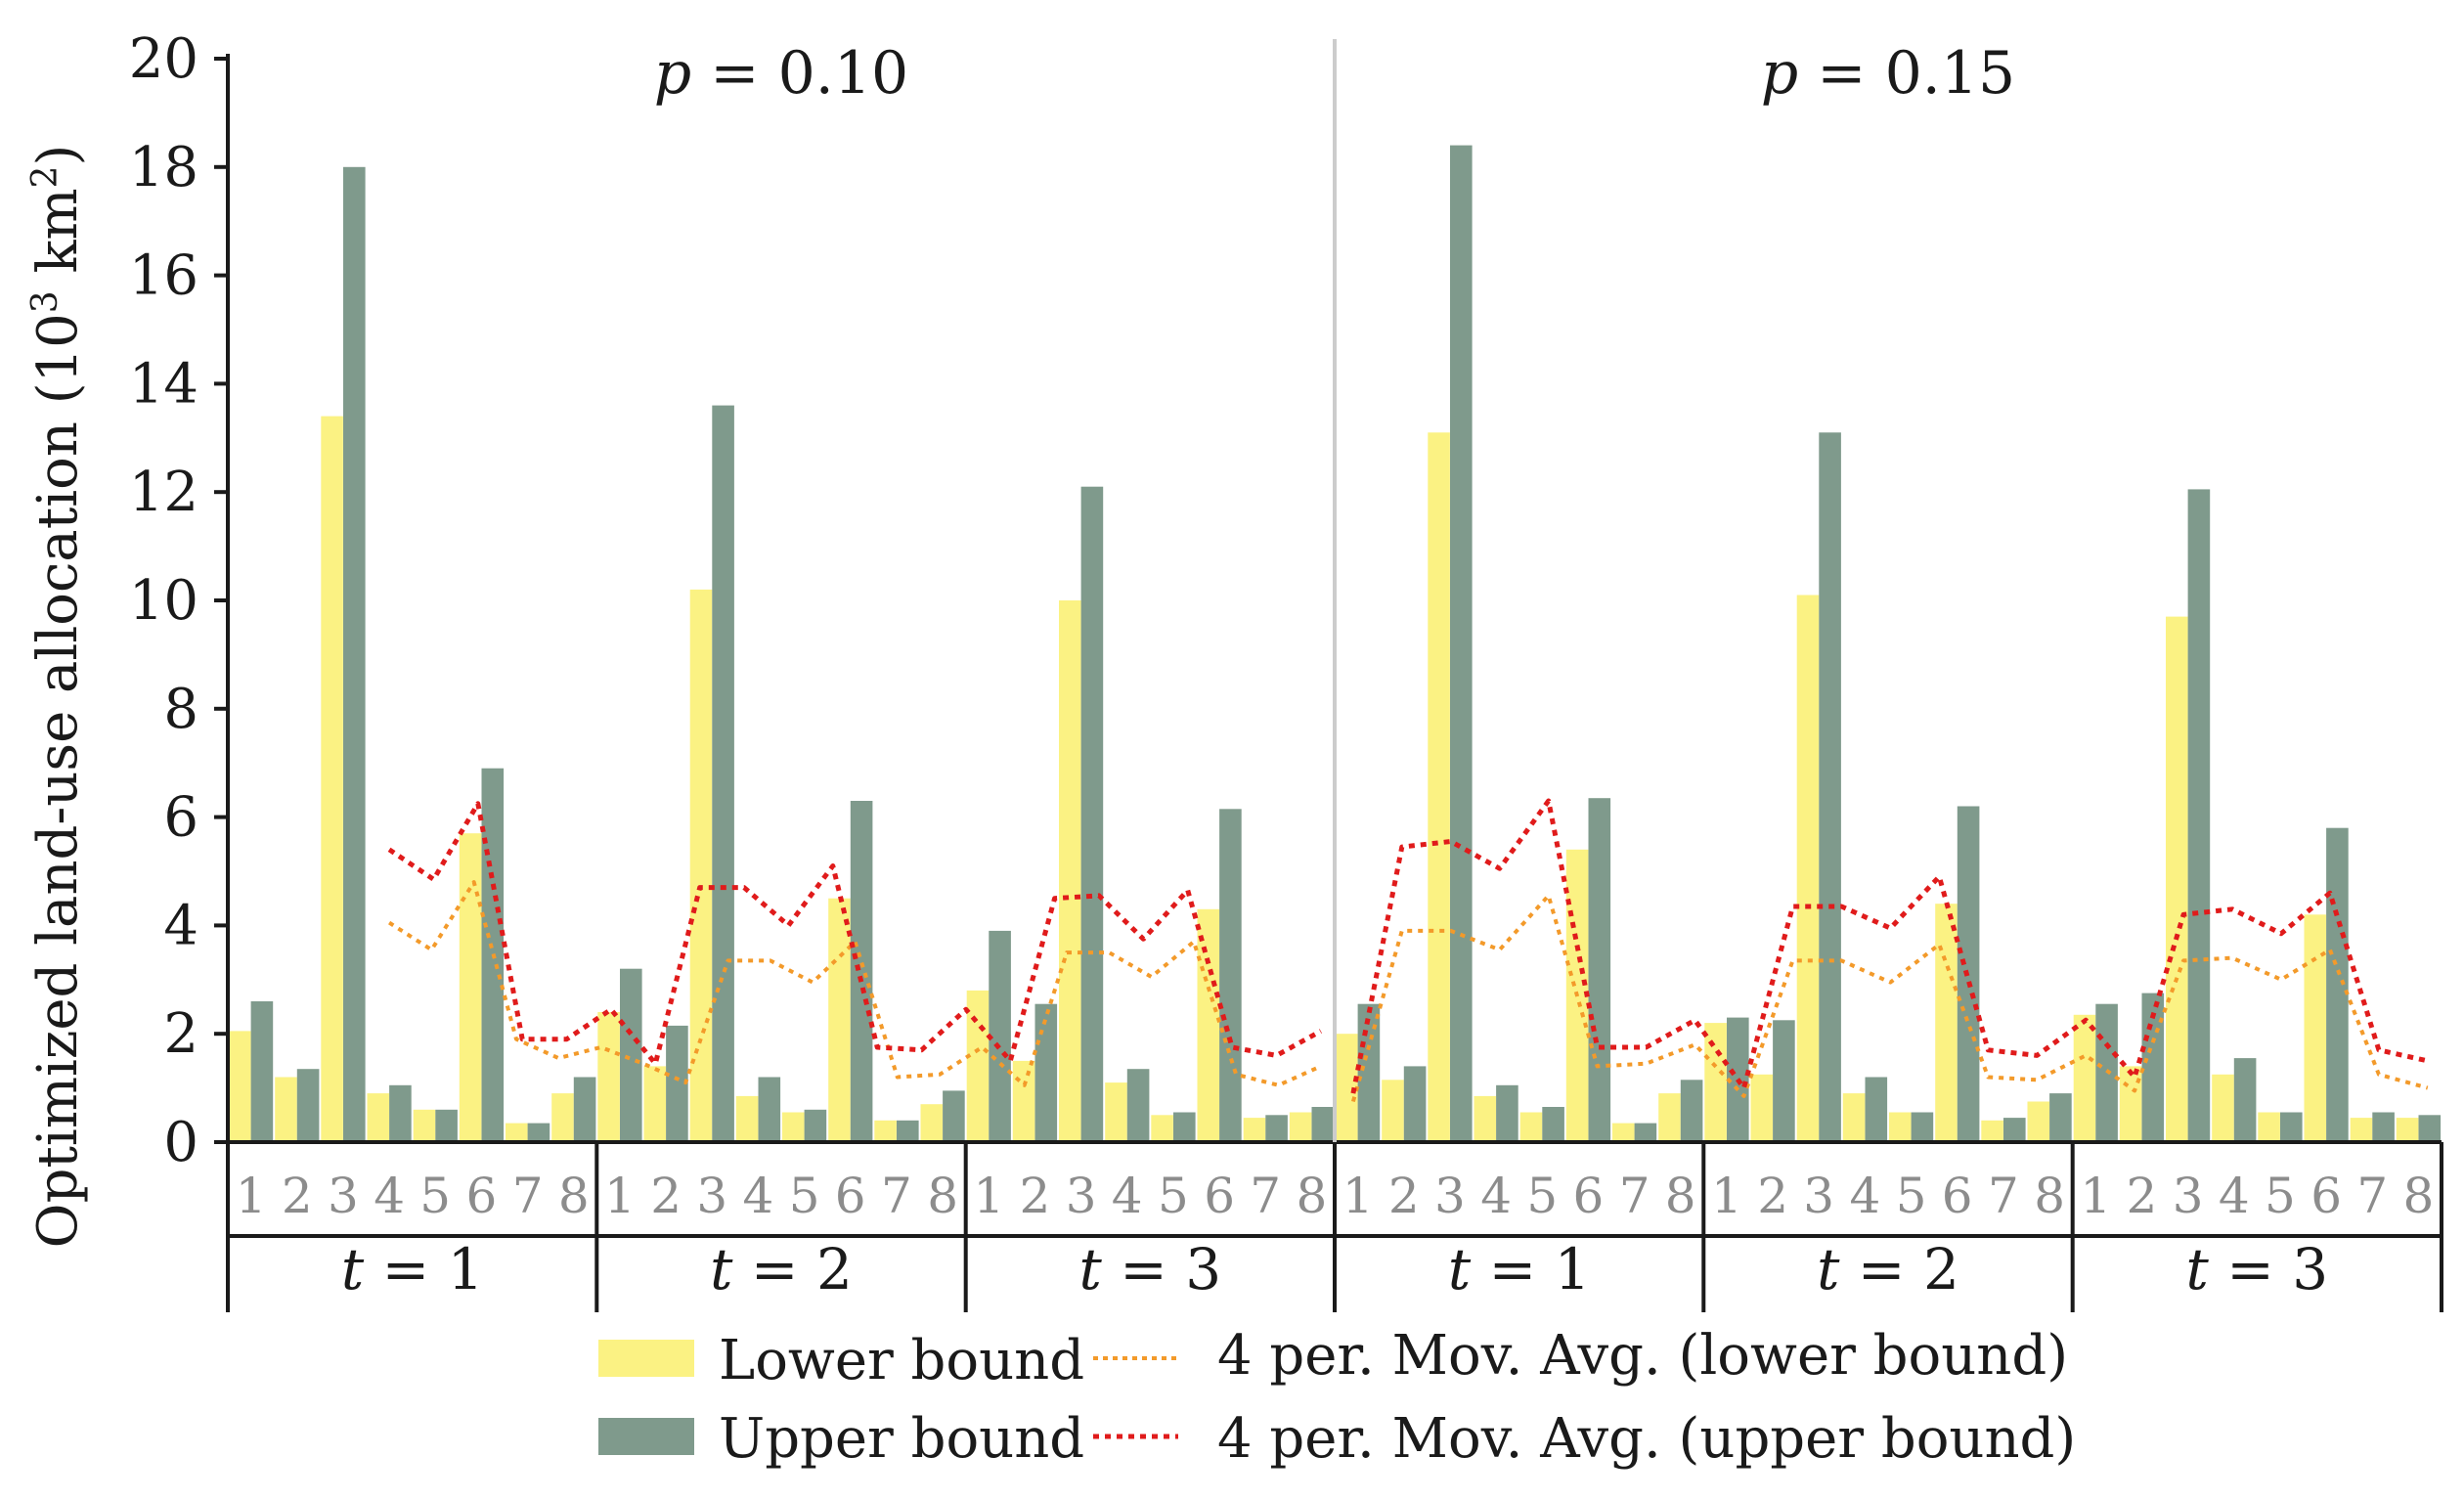  Describe the element at coordinates (251, 1196) in the screenshot. I see `category-label-p1-t1-1: 1` at that location.